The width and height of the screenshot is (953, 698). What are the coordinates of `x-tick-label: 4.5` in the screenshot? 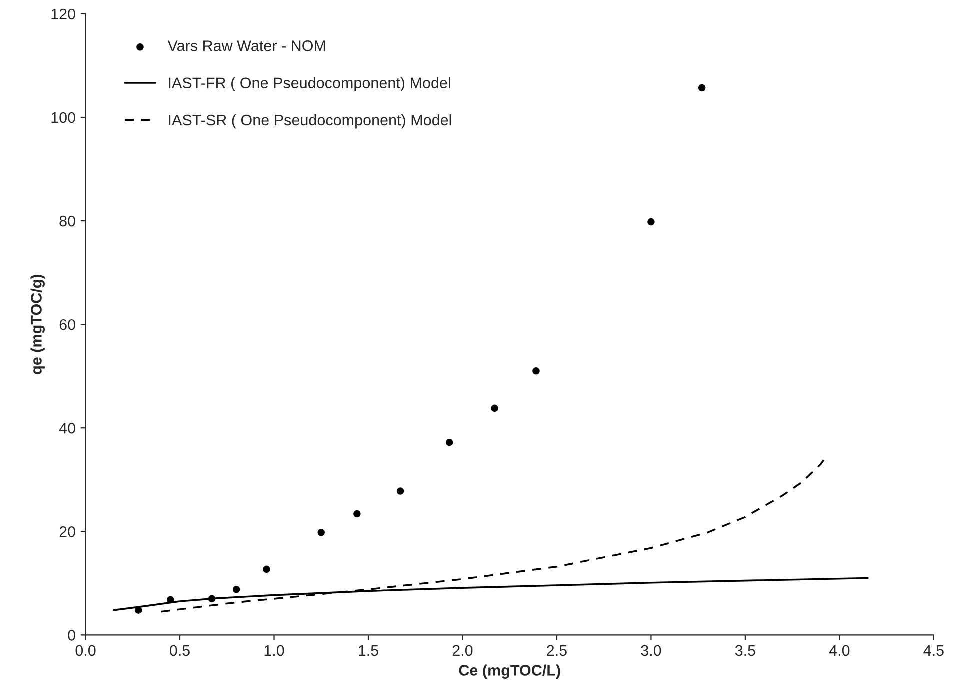 It's located at (934, 650).